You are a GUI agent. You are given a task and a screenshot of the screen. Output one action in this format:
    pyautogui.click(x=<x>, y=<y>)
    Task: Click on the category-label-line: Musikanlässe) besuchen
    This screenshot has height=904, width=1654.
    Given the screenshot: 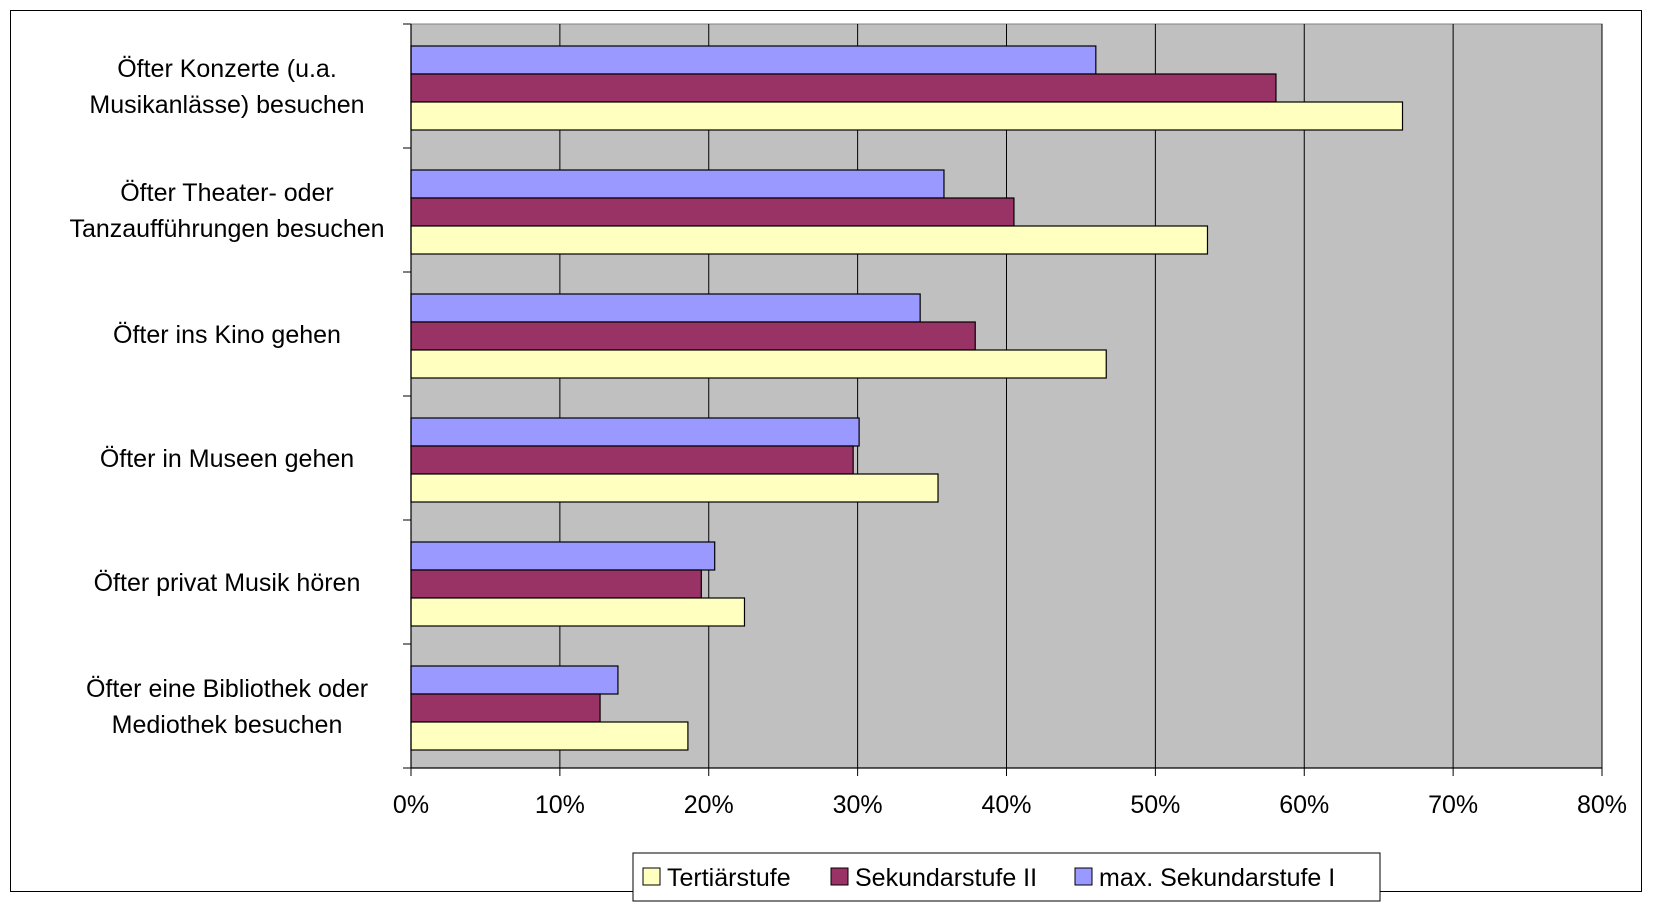 What is the action you would take?
    pyautogui.click(x=226, y=105)
    